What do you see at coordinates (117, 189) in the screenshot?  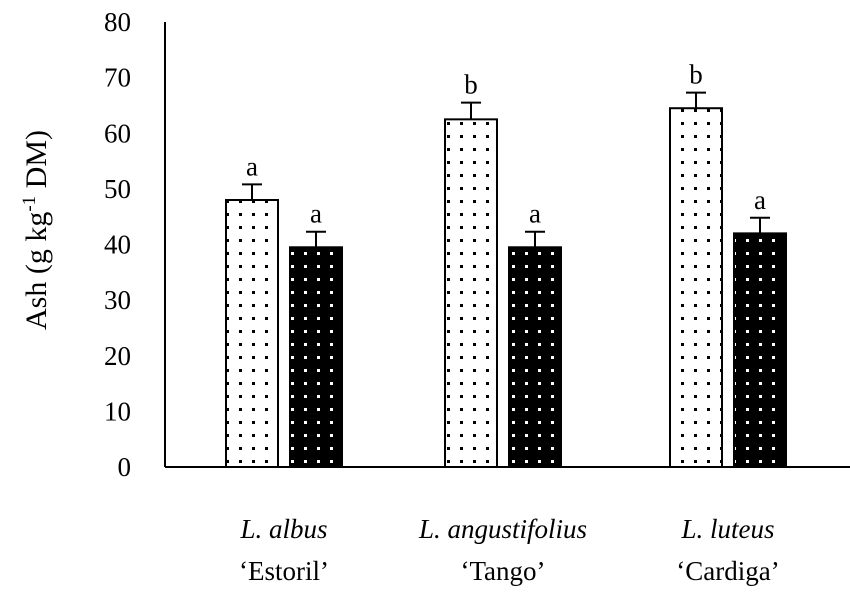 I see `y-tick-label: 50` at bounding box center [117, 189].